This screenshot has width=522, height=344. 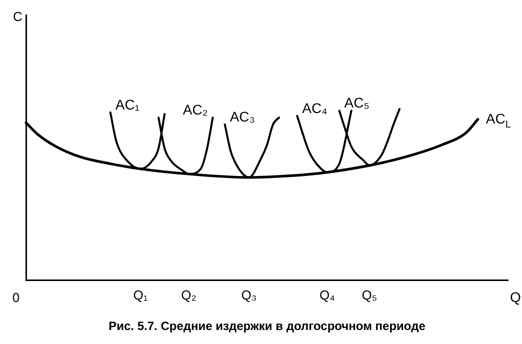 I want to click on x-axis-title: Q, so click(x=515, y=297).